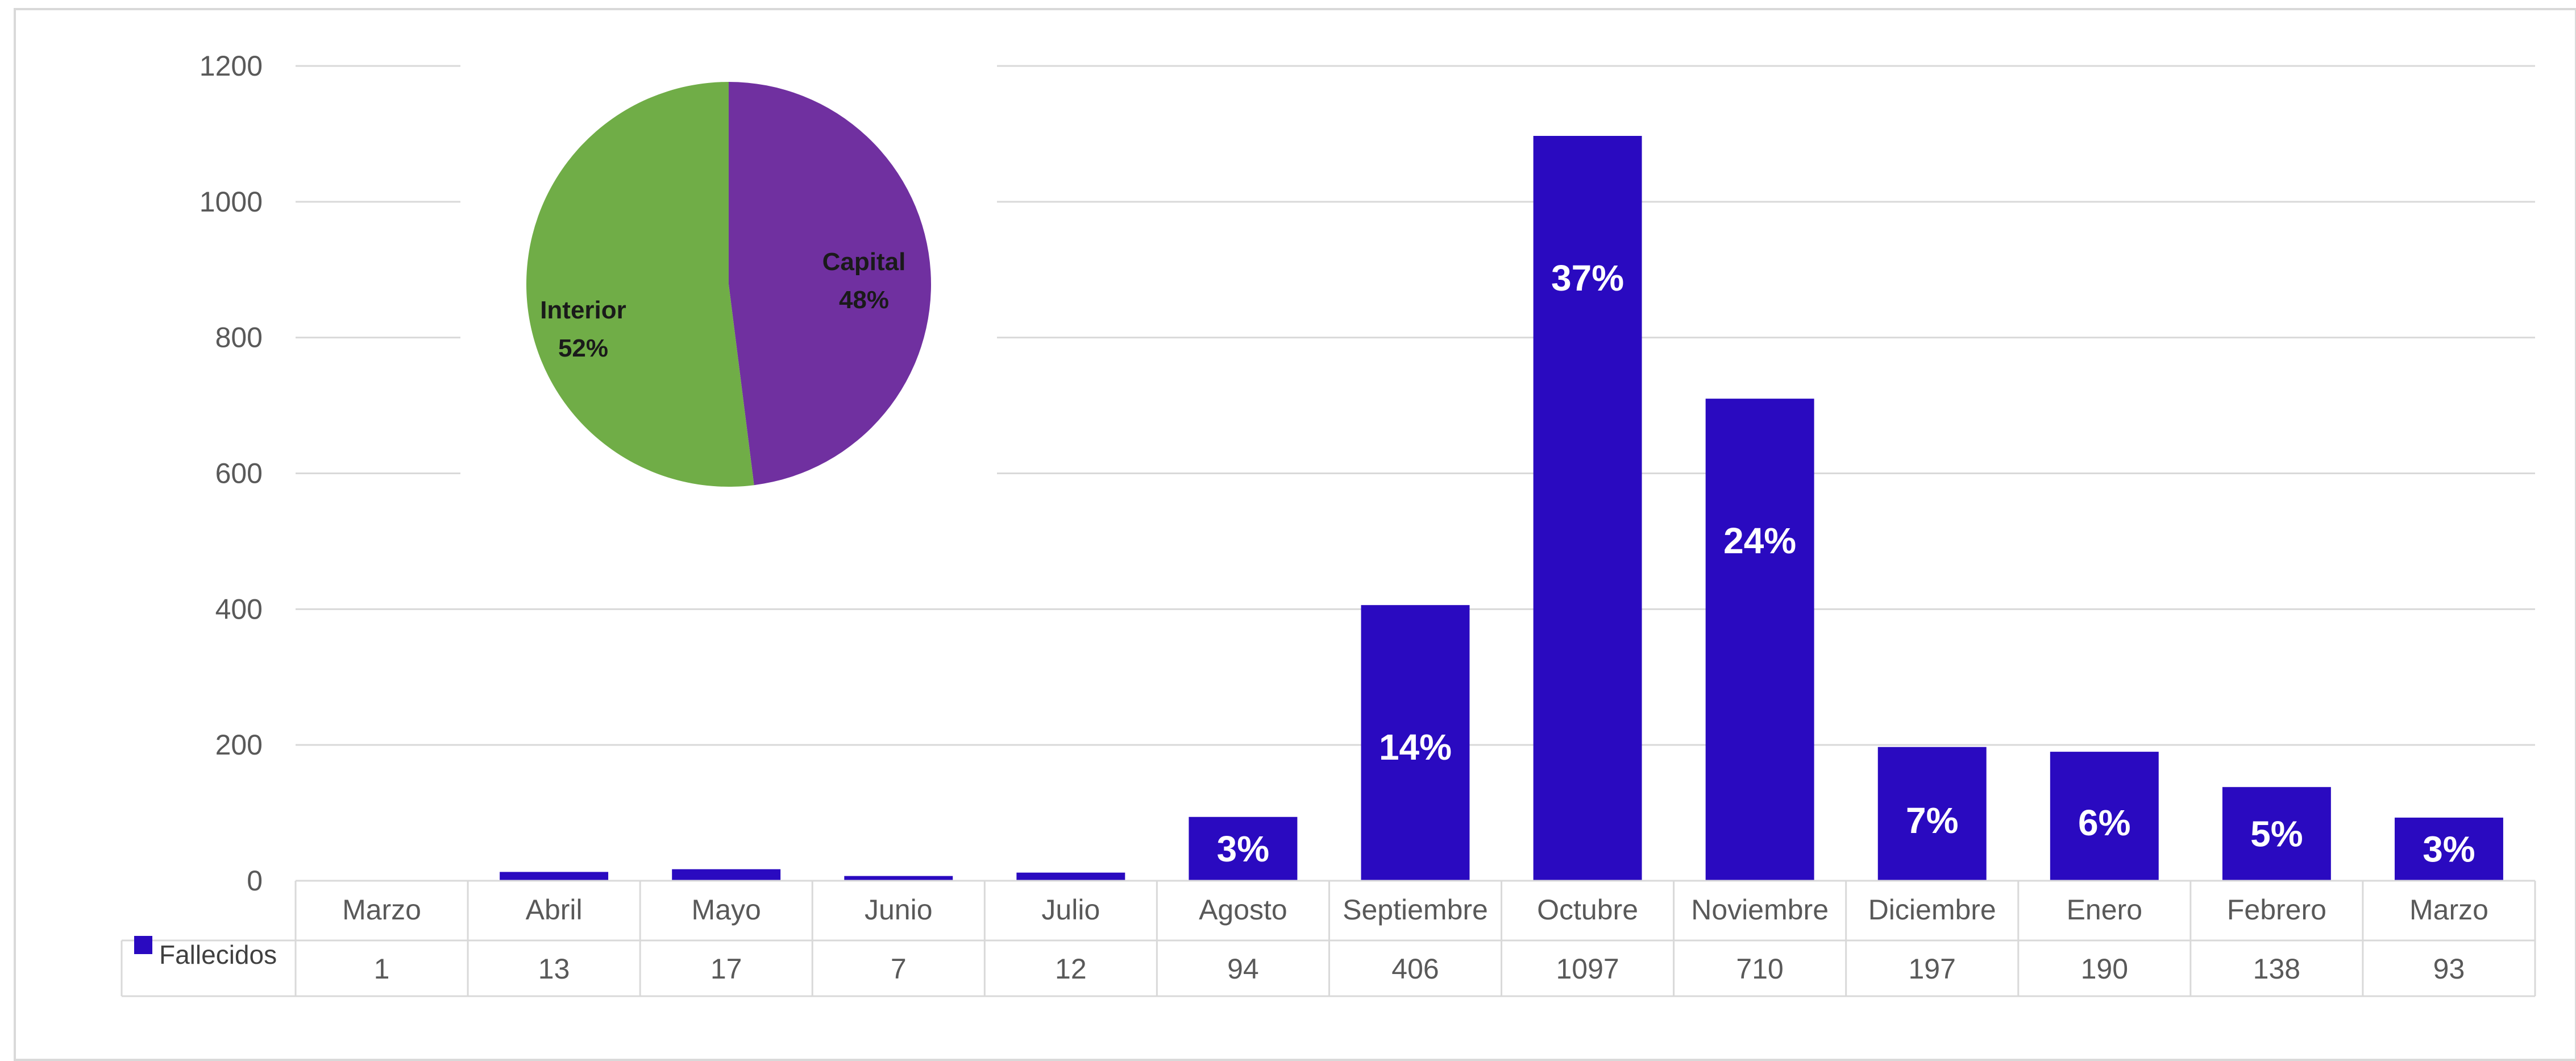 The width and height of the screenshot is (2576, 1061). What do you see at coordinates (2104, 823) in the screenshot?
I see `bar-data-label: 6%` at bounding box center [2104, 823].